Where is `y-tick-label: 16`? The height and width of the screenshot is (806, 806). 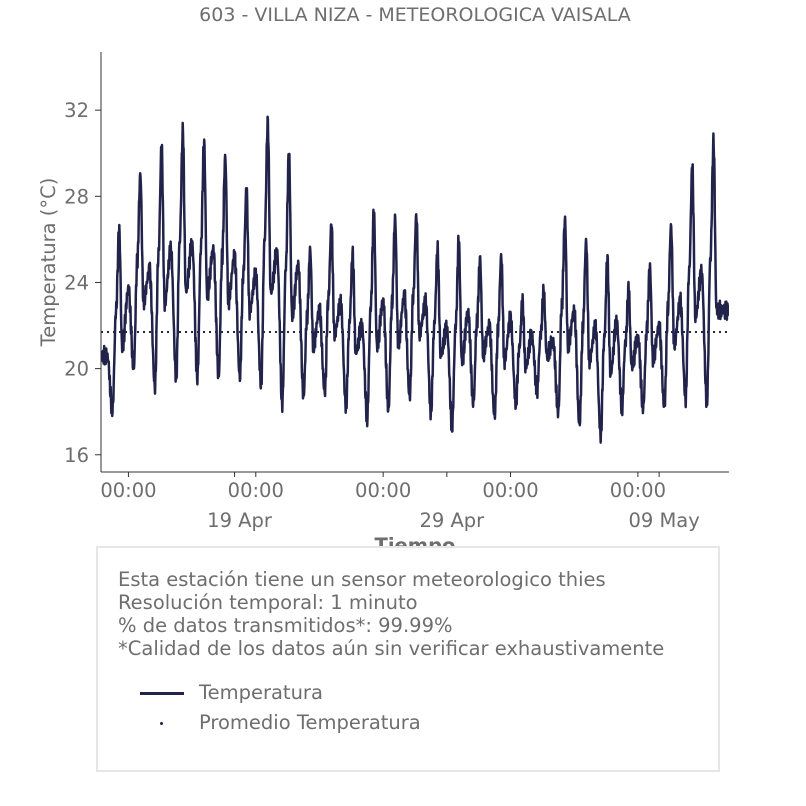 y-tick-label: 16 is located at coordinates (76, 455).